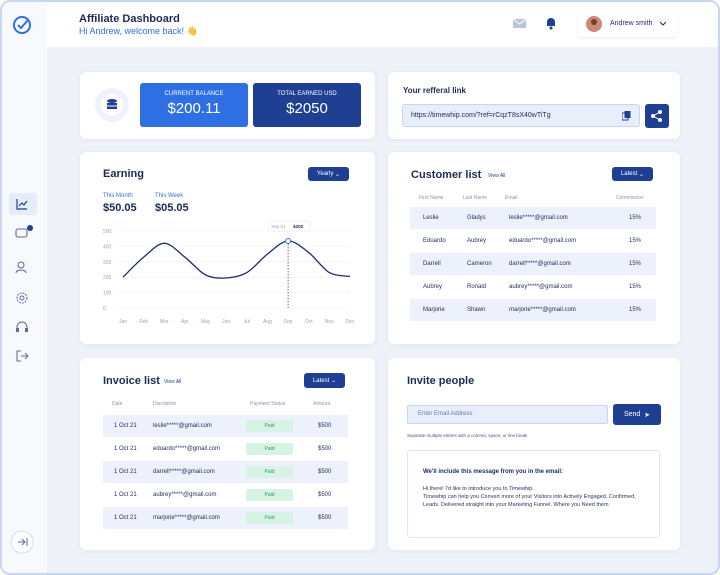 The image size is (720, 575). Describe the element at coordinates (309, 322) in the screenshot. I see `x-tick-label: Oct` at that location.